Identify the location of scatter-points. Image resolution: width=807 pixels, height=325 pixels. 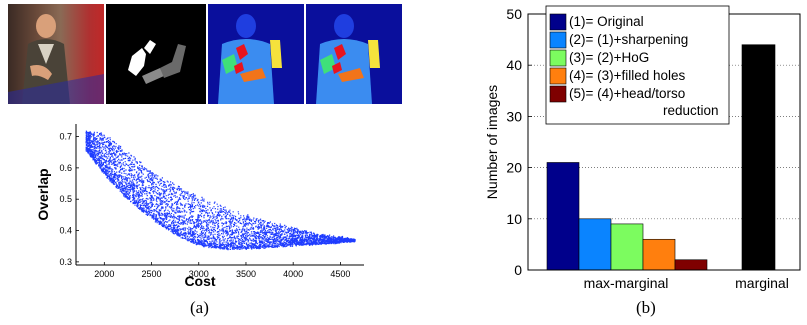
(220, 190).